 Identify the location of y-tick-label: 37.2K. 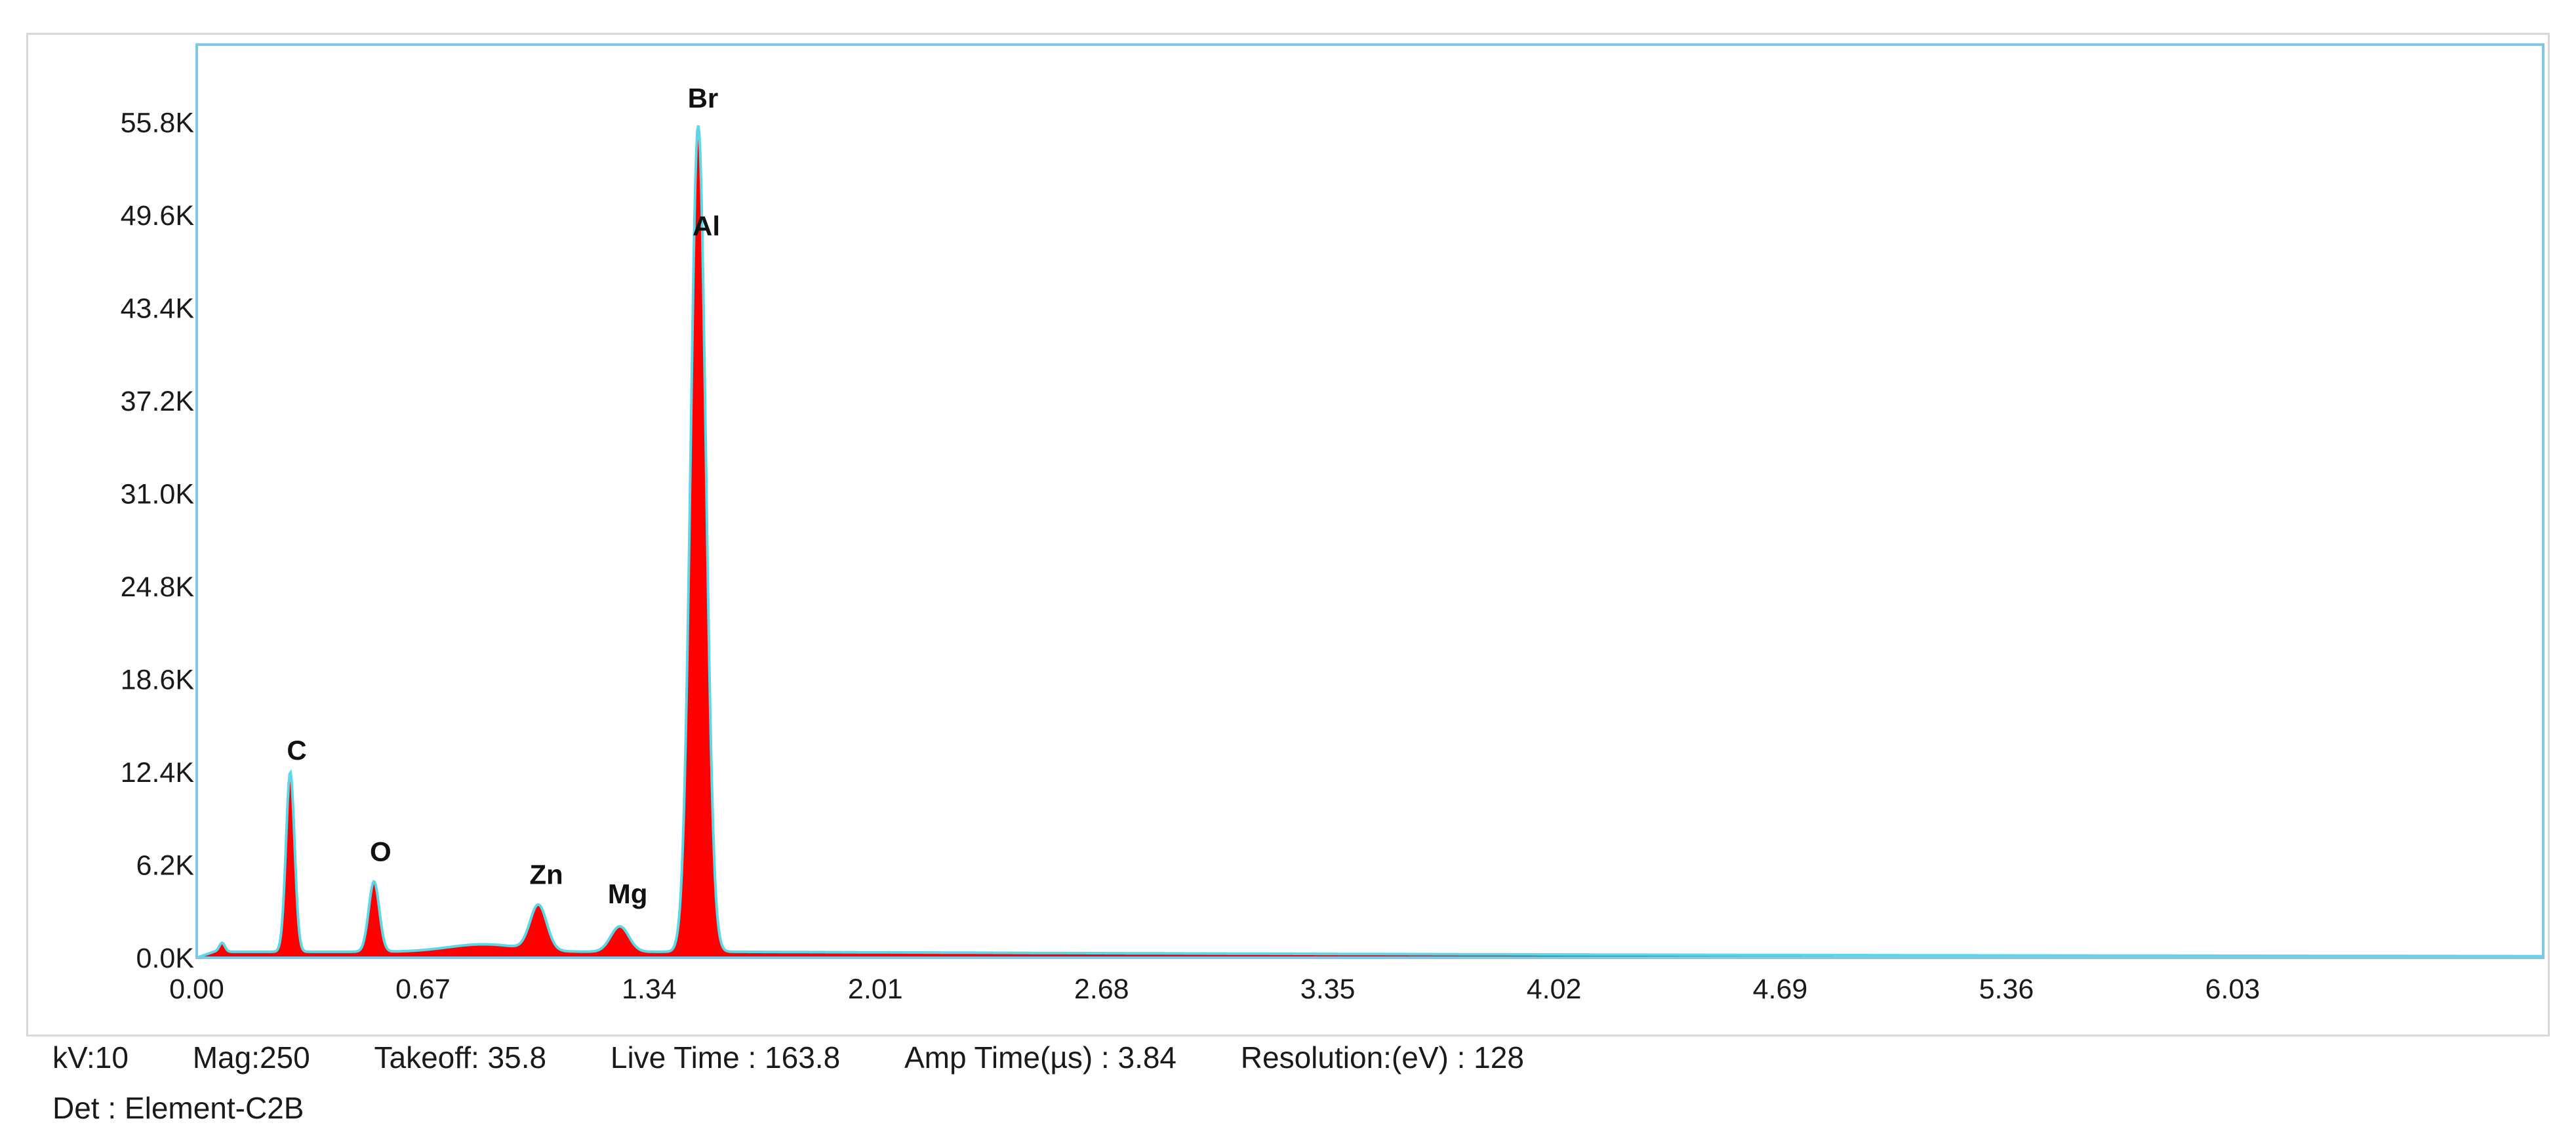
(158, 401).